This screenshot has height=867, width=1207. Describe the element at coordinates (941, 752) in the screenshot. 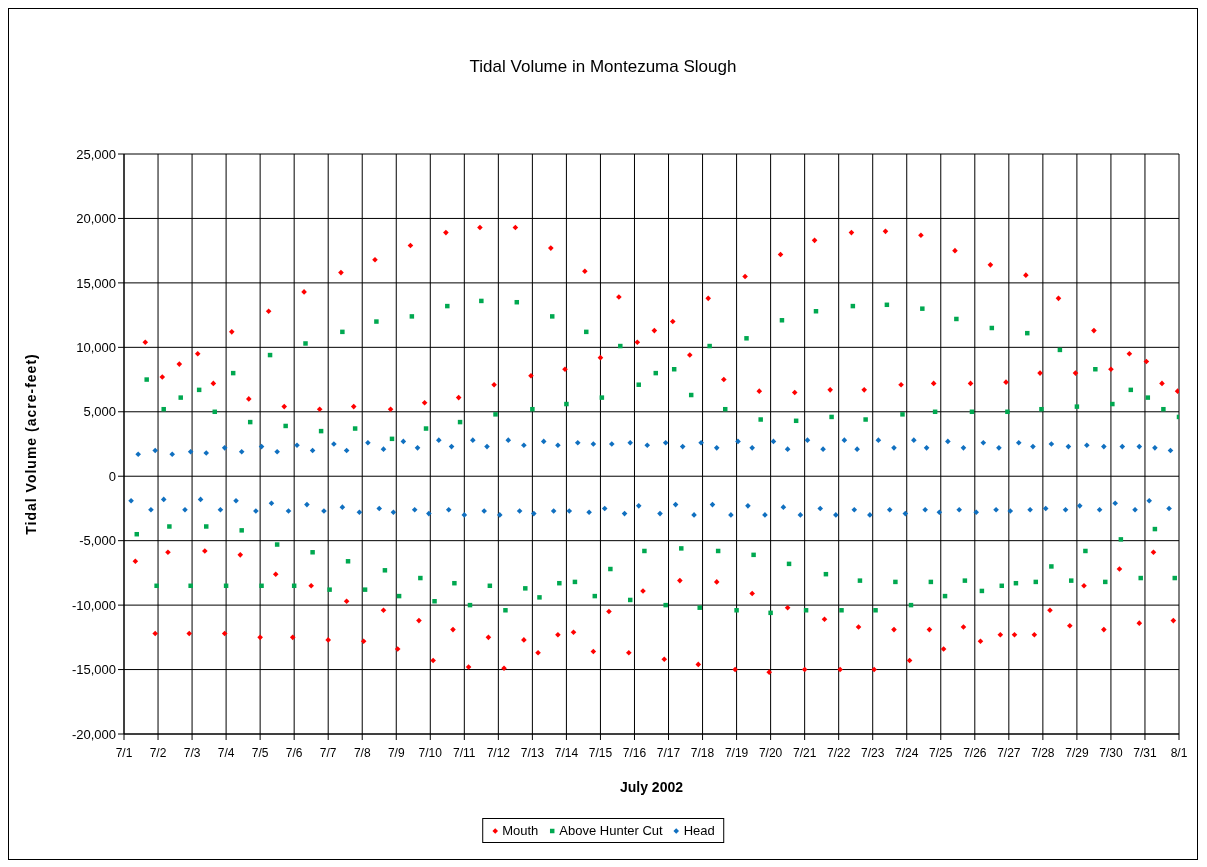

I see `x-tick-label: 7/25` at that location.